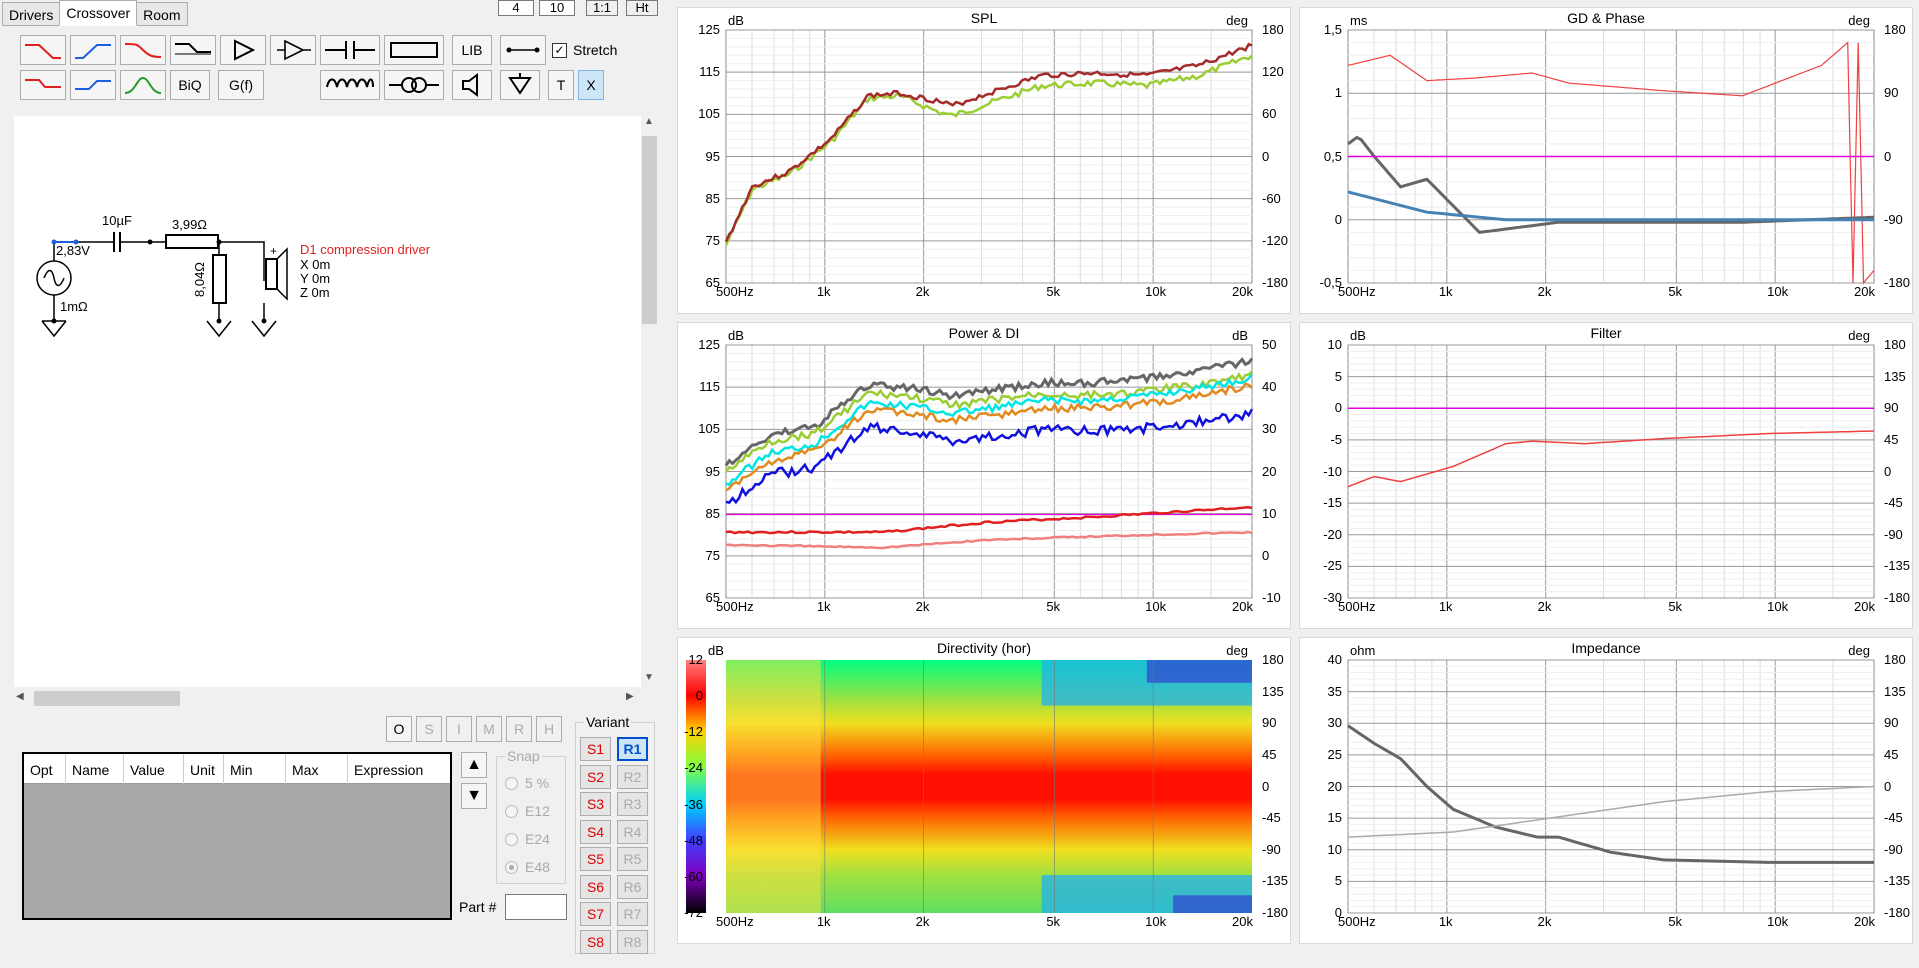 This screenshot has height=968, width=1919. Describe the element at coordinates (608, 722) in the screenshot. I see `variant-label: Variant` at that location.